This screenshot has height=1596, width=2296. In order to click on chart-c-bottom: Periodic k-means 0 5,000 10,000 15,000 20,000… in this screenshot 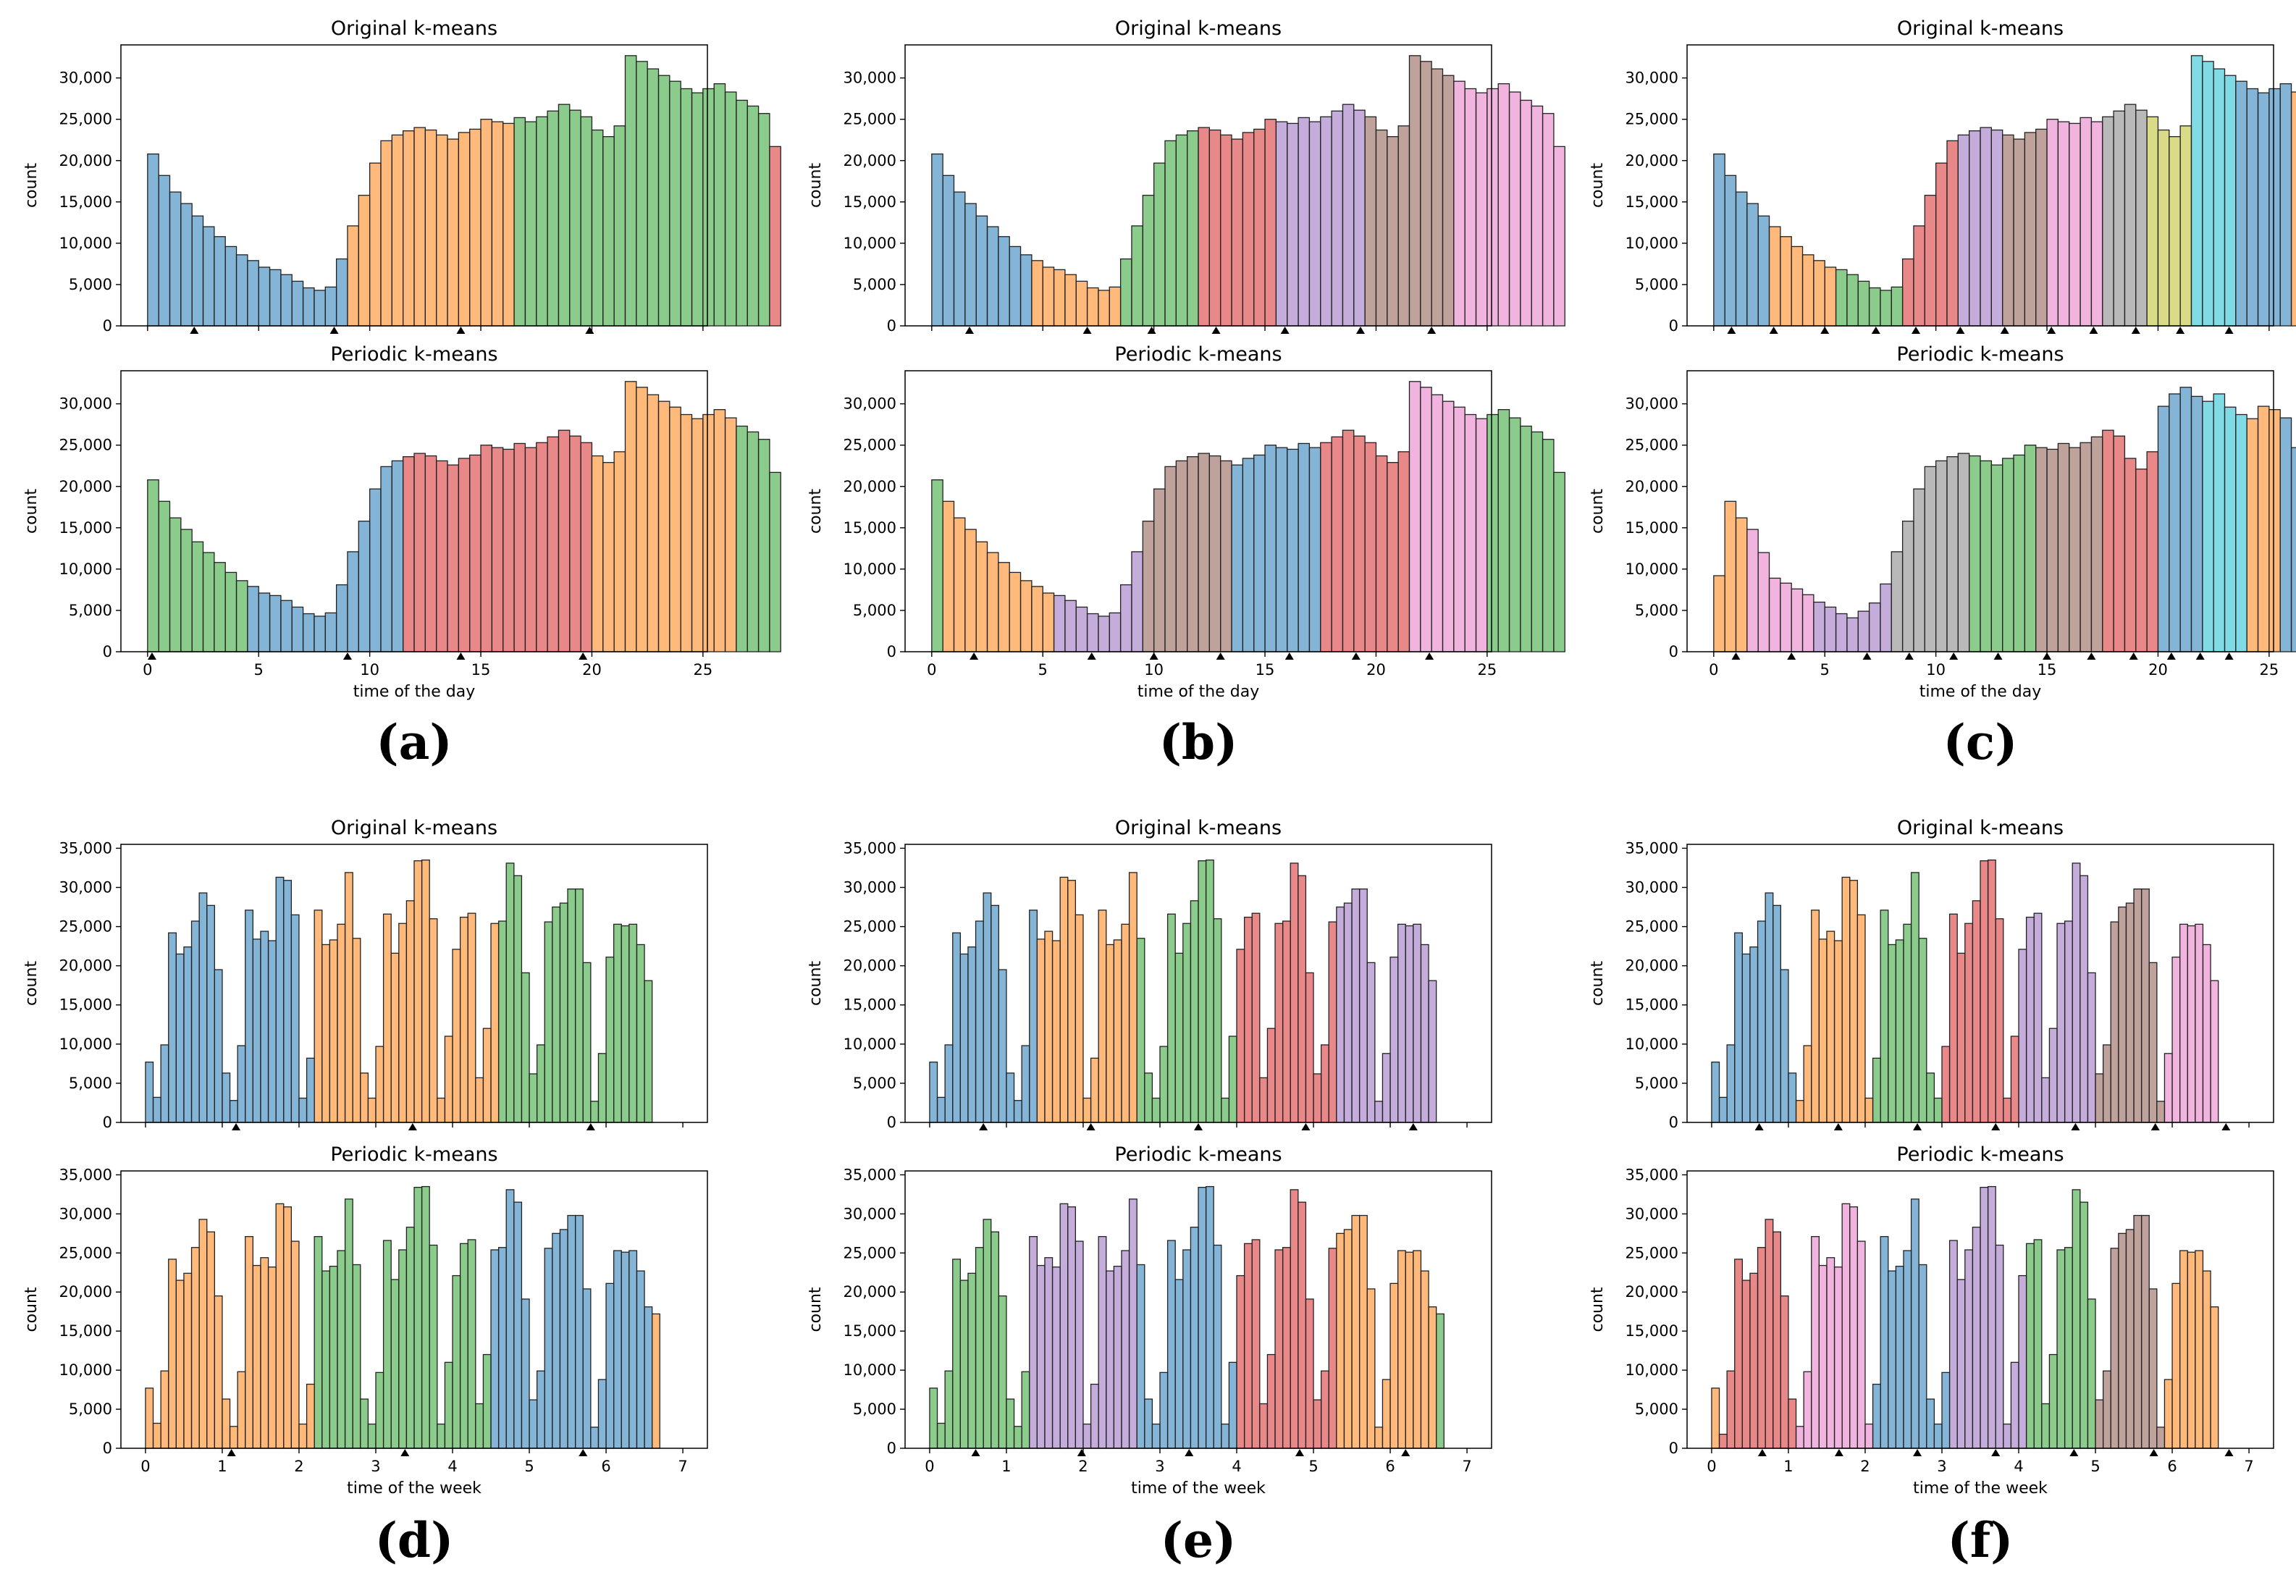, I will do `click(1942, 522)`.